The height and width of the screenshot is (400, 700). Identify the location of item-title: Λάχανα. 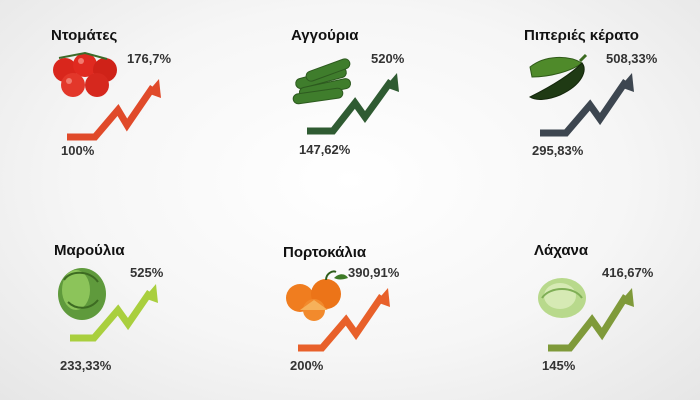
(561, 250).